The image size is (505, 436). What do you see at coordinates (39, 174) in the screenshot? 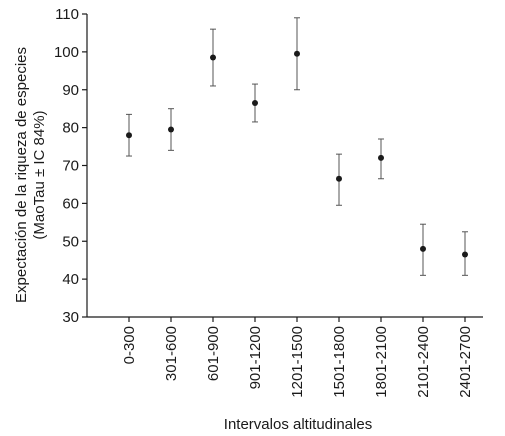
I see `y-axis-title-line2: (MaoTau ± IC 84%)` at bounding box center [39, 174].